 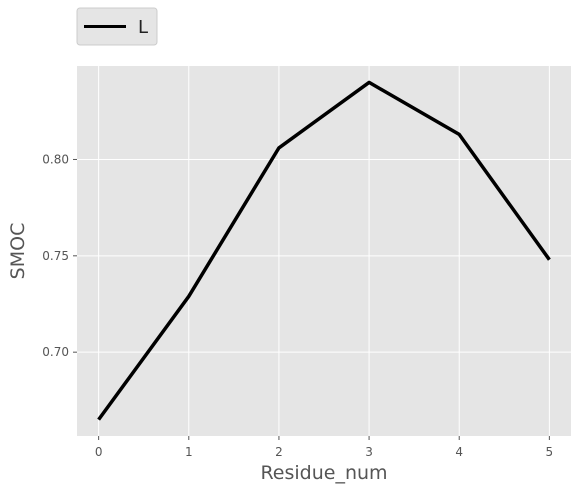 What do you see at coordinates (324, 447) in the screenshot?
I see `x-ticks: 0 1 2 3 4 5` at bounding box center [324, 447].